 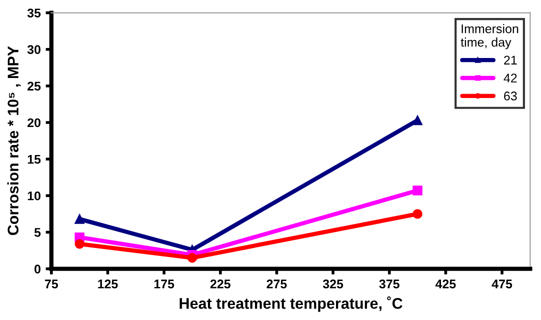 What do you see at coordinates (34, 13) in the screenshot?
I see `y-tick-label: 35` at bounding box center [34, 13].